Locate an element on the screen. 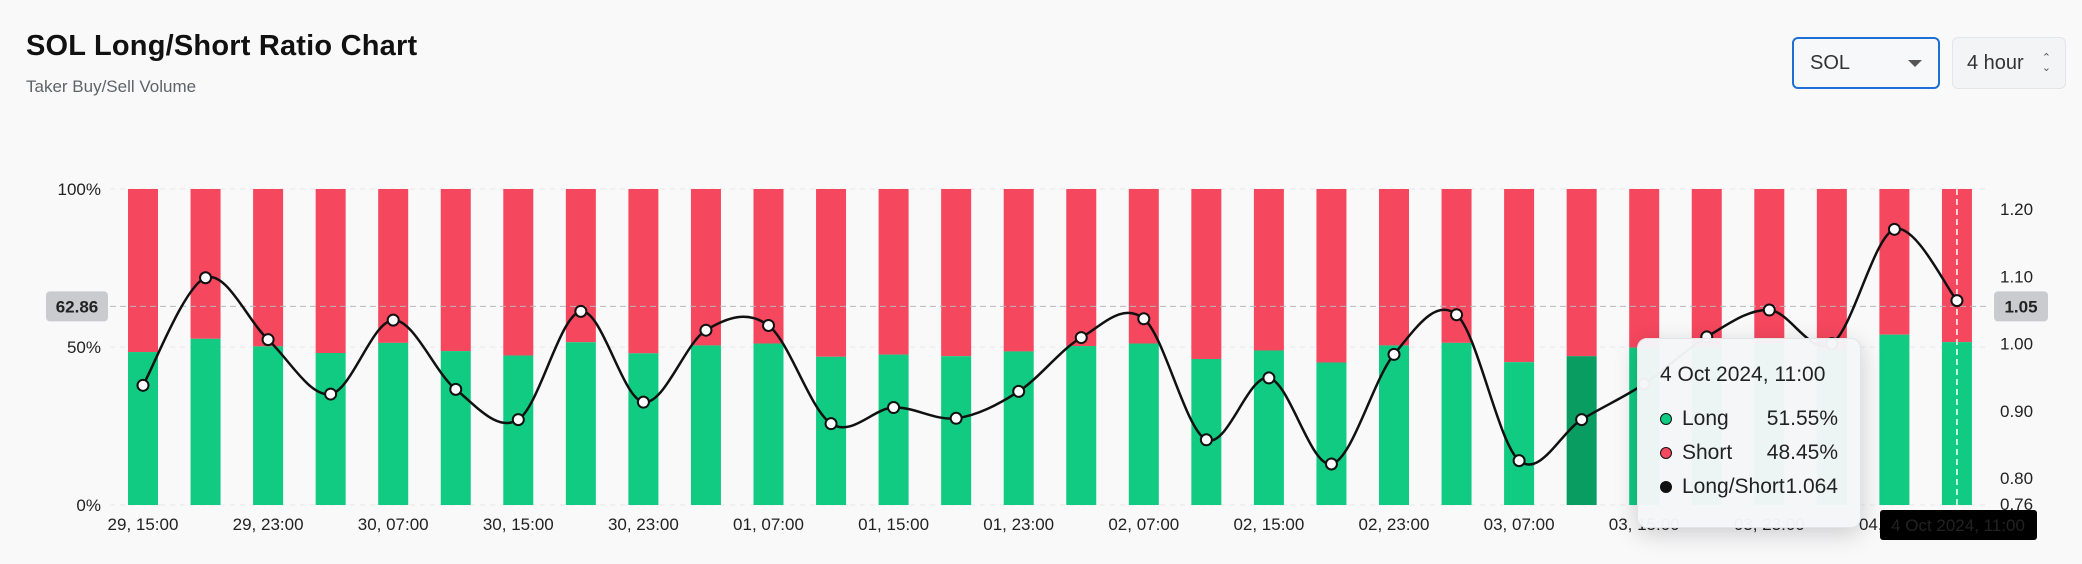  x-tick-label: 29, 23:00 is located at coordinates (268, 524).